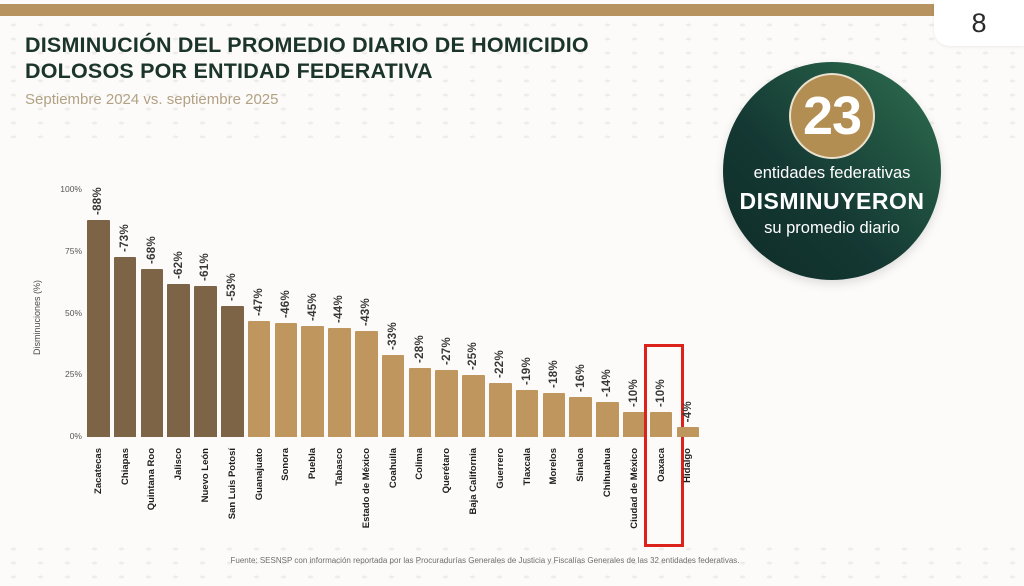  I want to click on badge-count-circle: 23, so click(832, 116).